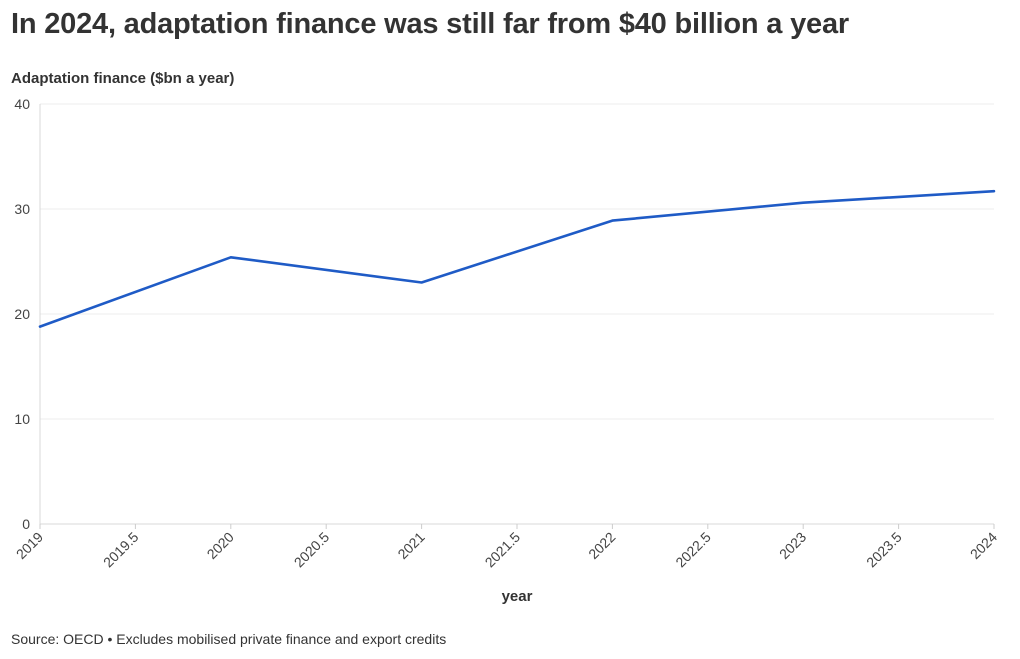 The width and height of the screenshot is (1020, 659). Describe the element at coordinates (22, 419) in the screenshot. I see `y-tick-label: 10` at that location.